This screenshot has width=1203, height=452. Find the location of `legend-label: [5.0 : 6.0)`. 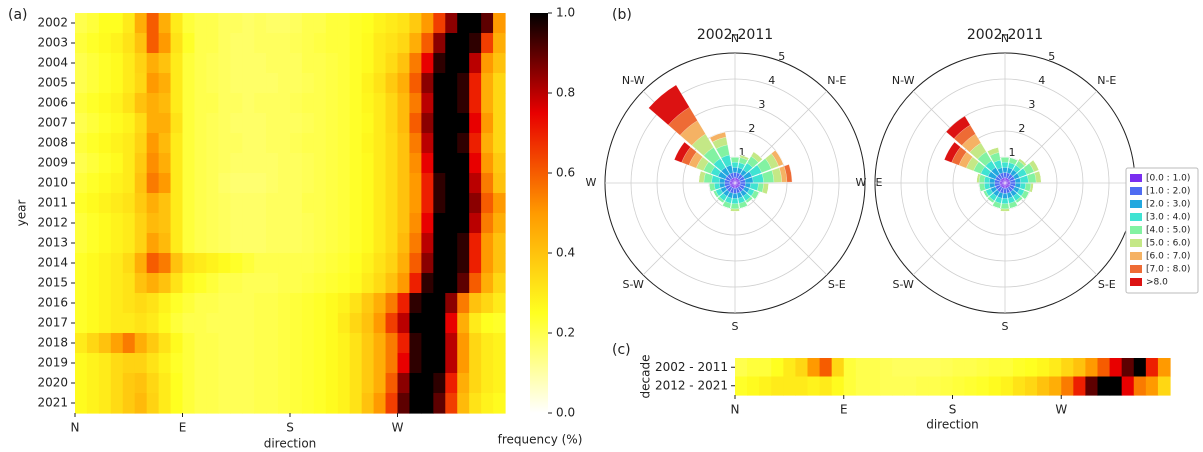

legend-label: [5.0 : 6.0) is located at coordinates (1168, 244).